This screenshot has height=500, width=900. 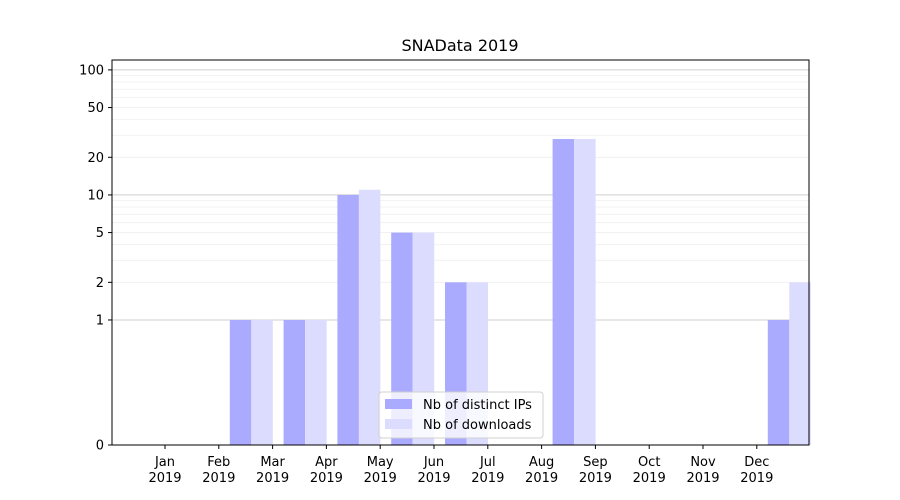 What do you see at coordinates (95, 158) in the screenshot?
I see `y-tick-label: 20` at bounding box center [95, 158].